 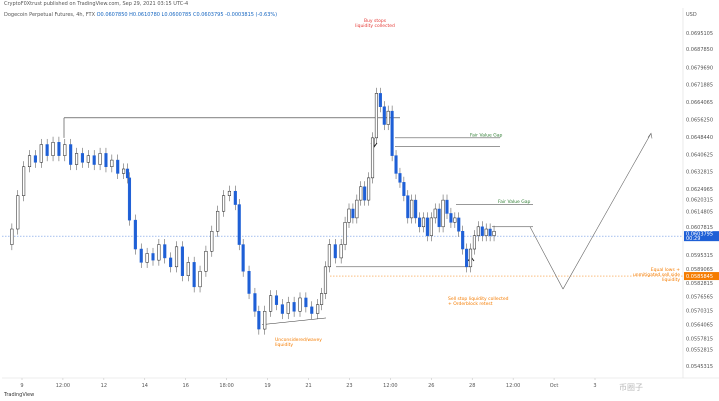 What do you see at coordinates (186, 386) in the screenshot?
I see `x-tick-label: 16` at bounding box center [186, 386].